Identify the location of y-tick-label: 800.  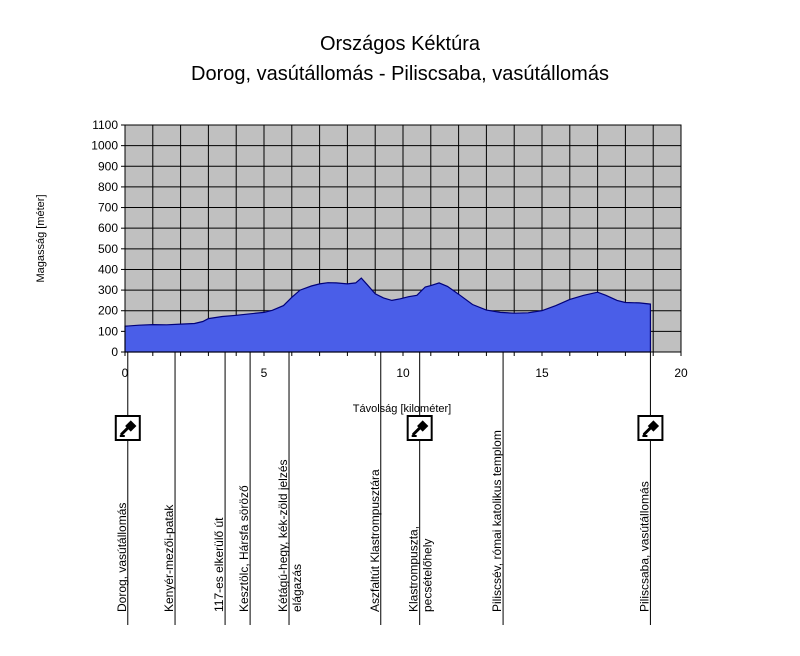
(108, 187).